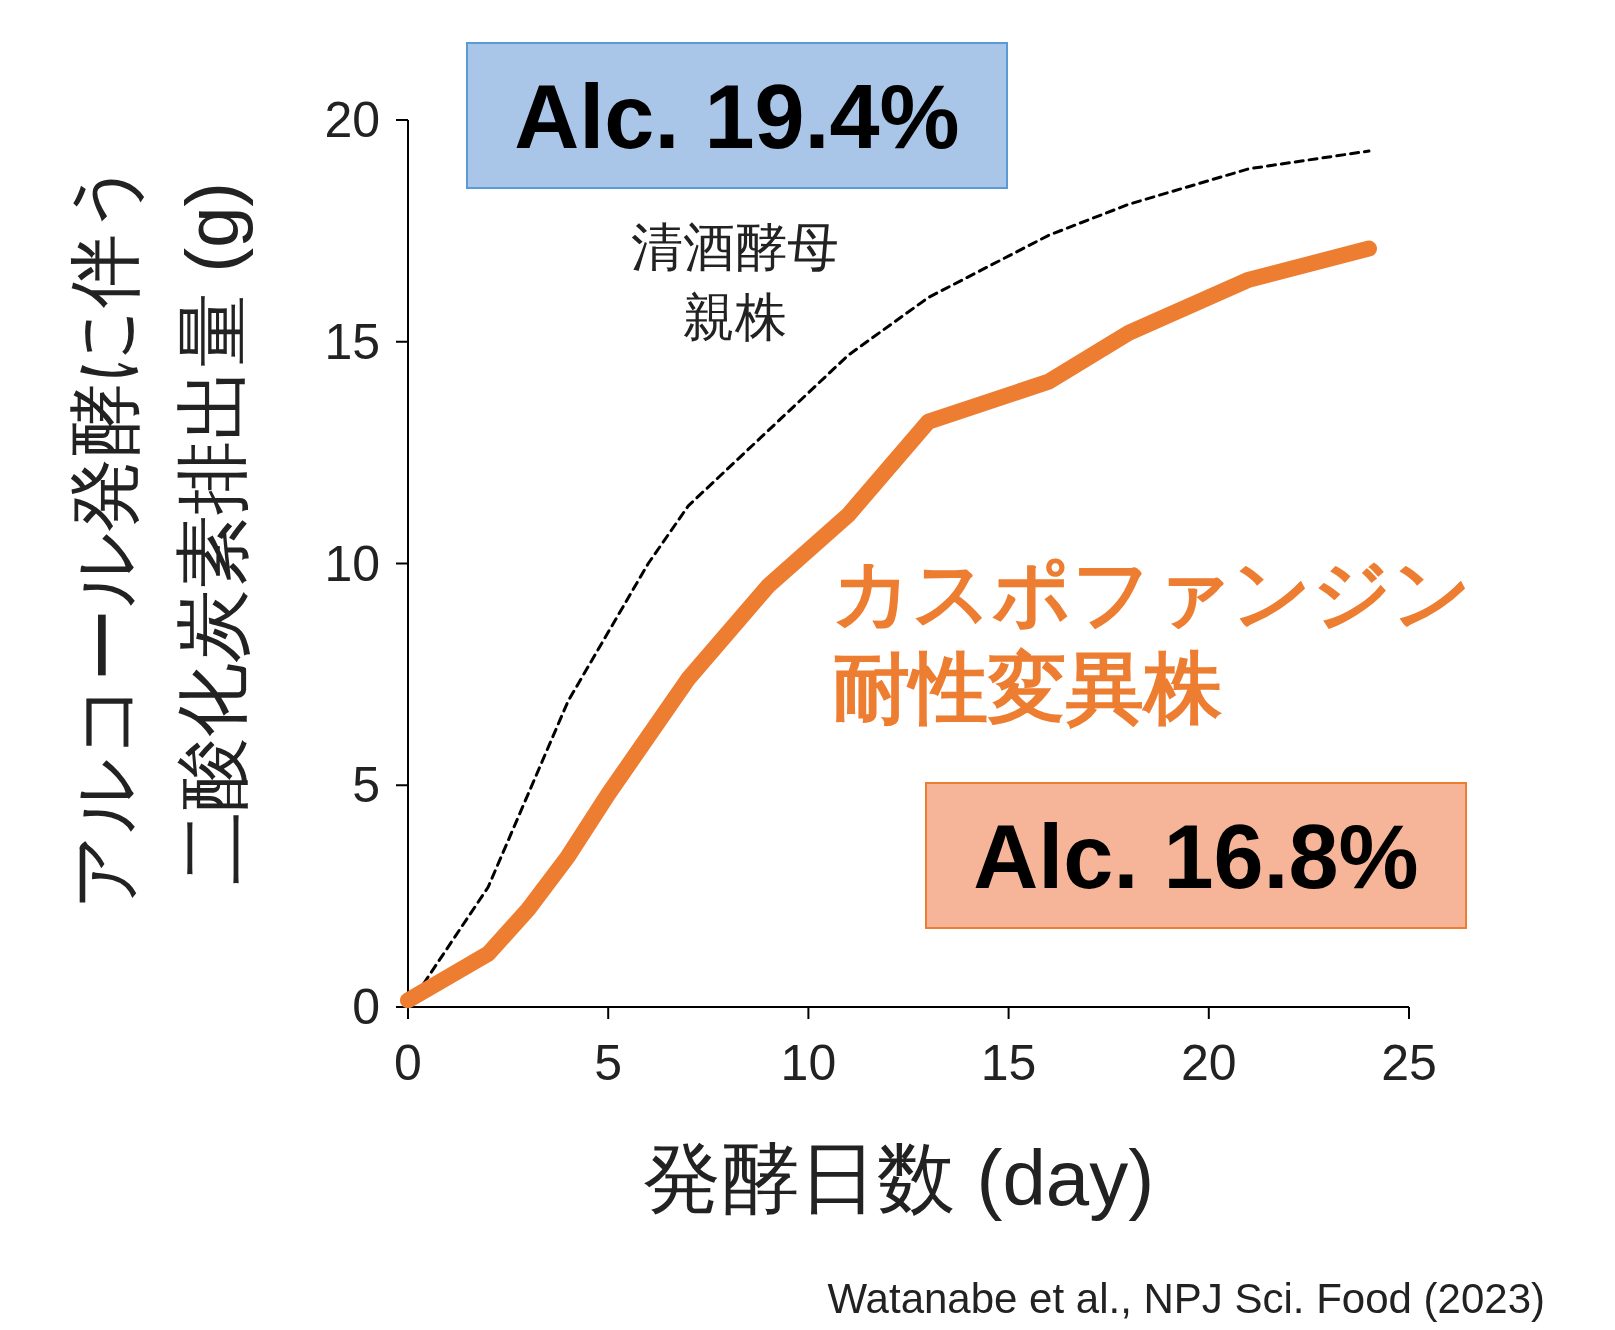  Describe the element at coordinates (1152, 640) in the screenshot. I see `series-label: カスポファンジン耐性変異株` at that location.